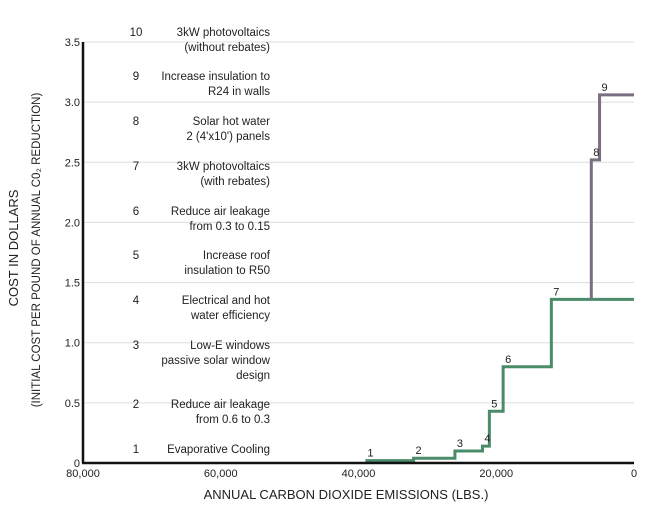  I want to click on legend-number: 9, so click(136, 77).